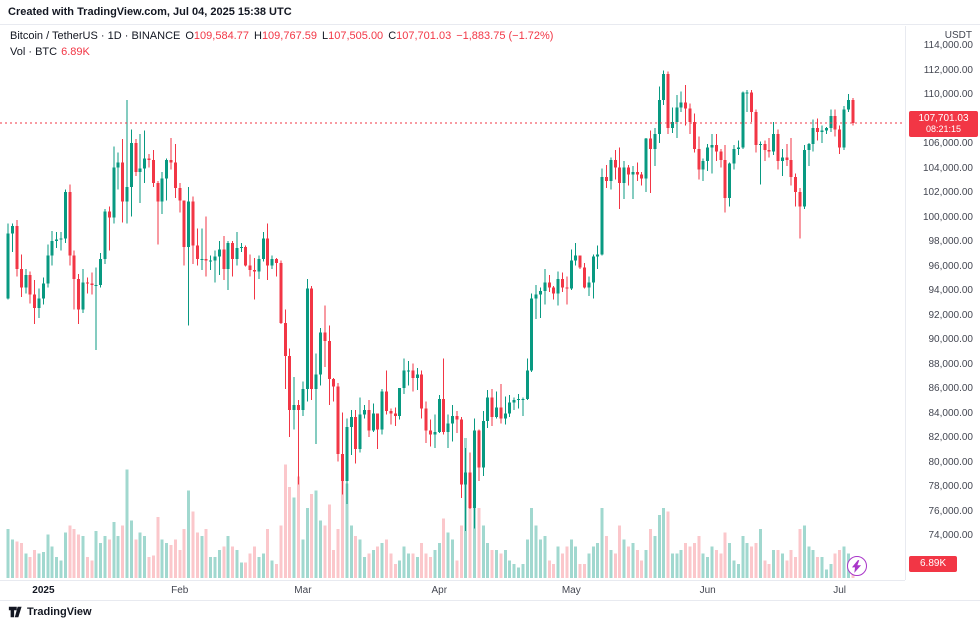 Image resolution: width=980 pixels, height=623 pixels. What do you see at coordinates (15, 612) in the screenshot?
I see `tradingview-logo-icon` at bounding box center [15, 612].